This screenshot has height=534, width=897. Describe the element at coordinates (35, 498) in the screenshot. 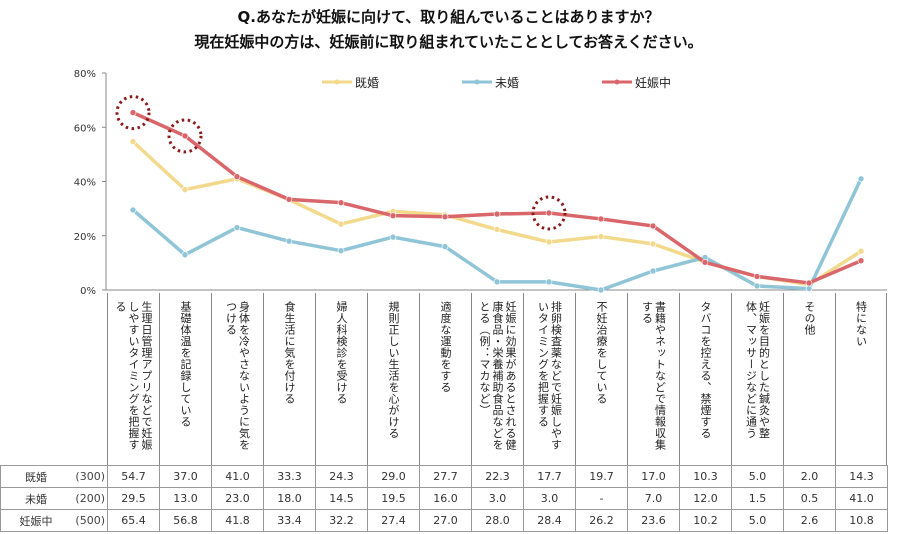

I see `row-label: 未婚` at that location.